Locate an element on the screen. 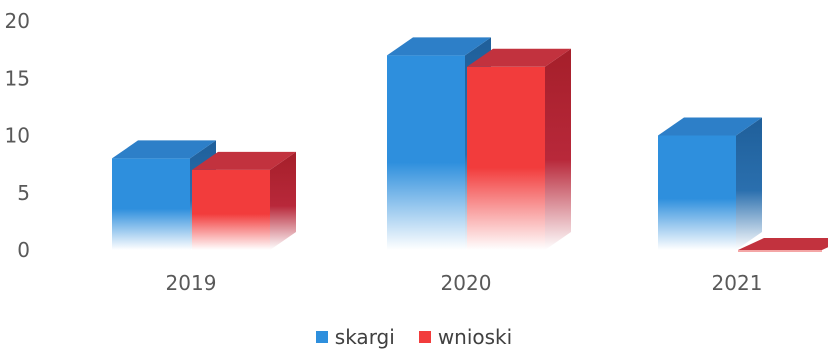 The width and height of the screenshot is (828, 349). x-tick-label-2021: 2021 is located at coordinates (737, 283).